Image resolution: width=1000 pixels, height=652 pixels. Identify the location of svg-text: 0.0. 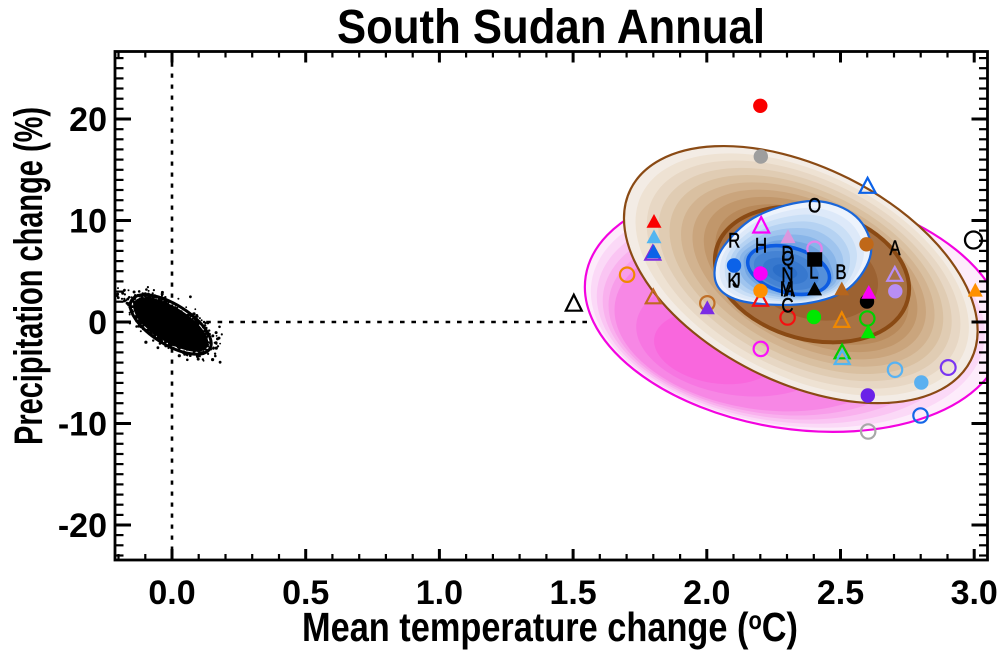
(171, 593).